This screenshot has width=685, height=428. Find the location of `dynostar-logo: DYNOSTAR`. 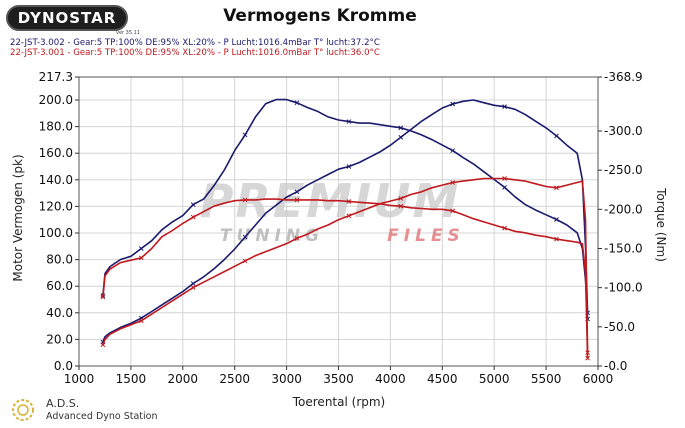

dynostar-logo: DYNOSTAR is located at coordinates (67, 18).